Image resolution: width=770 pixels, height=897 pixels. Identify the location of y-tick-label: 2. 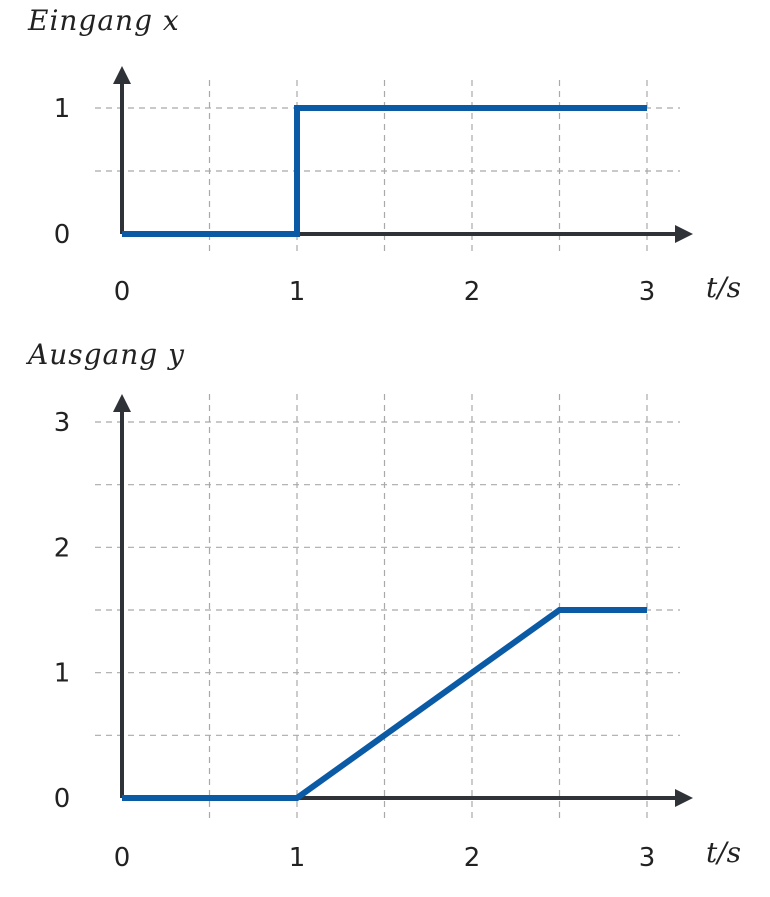
(62, 548).